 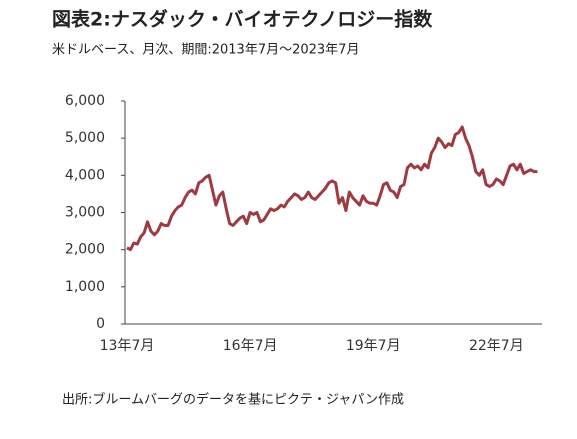 What do you see at coordinates (100, 324) in the screenshot?
I see `y-tick-label: 0` at bounding box center [100, 324].